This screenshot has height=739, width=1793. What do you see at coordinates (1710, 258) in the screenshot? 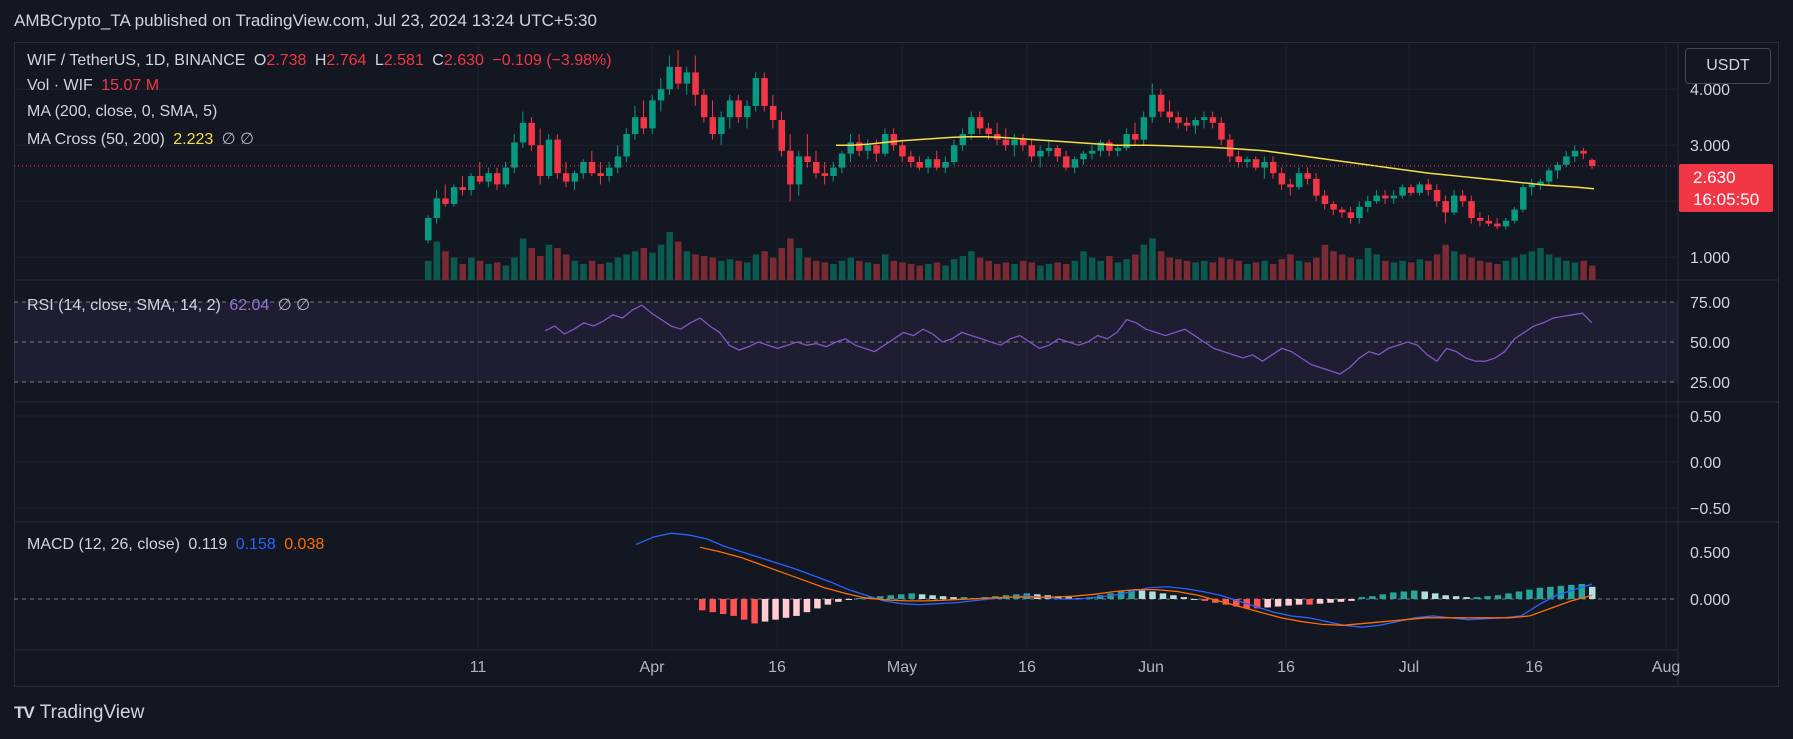
I see `price-tick-label: 1.000` at bounding box center [1710, 258].